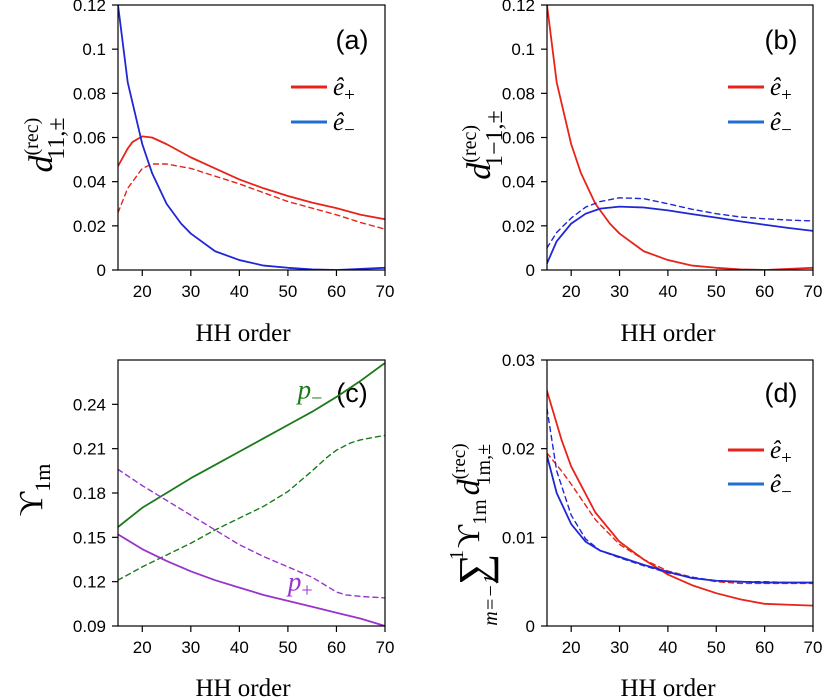  Describe the element at coordinates (781, 40) in the screenshot. I see `panel-b-label: (b)` at that location.